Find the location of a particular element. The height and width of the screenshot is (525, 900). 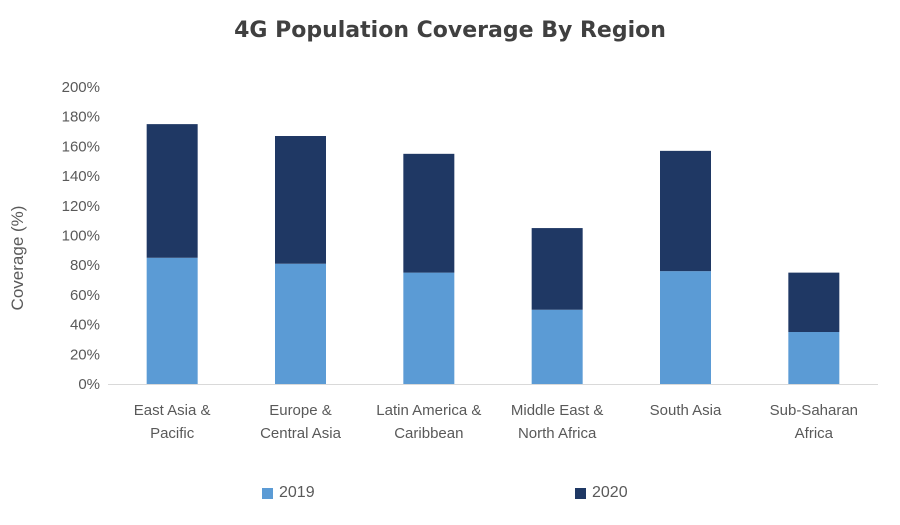

x-tick-label: Pacific is located at coordinates (172, 433).